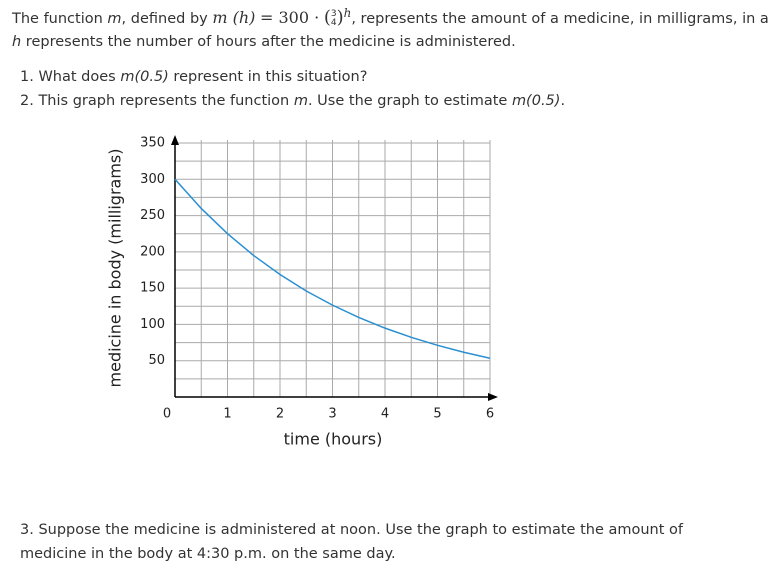 This screenshot has height=566, width=775. Describe the element at coordinates (79, 77) in the screenshot. I see `text: What does` at that location.